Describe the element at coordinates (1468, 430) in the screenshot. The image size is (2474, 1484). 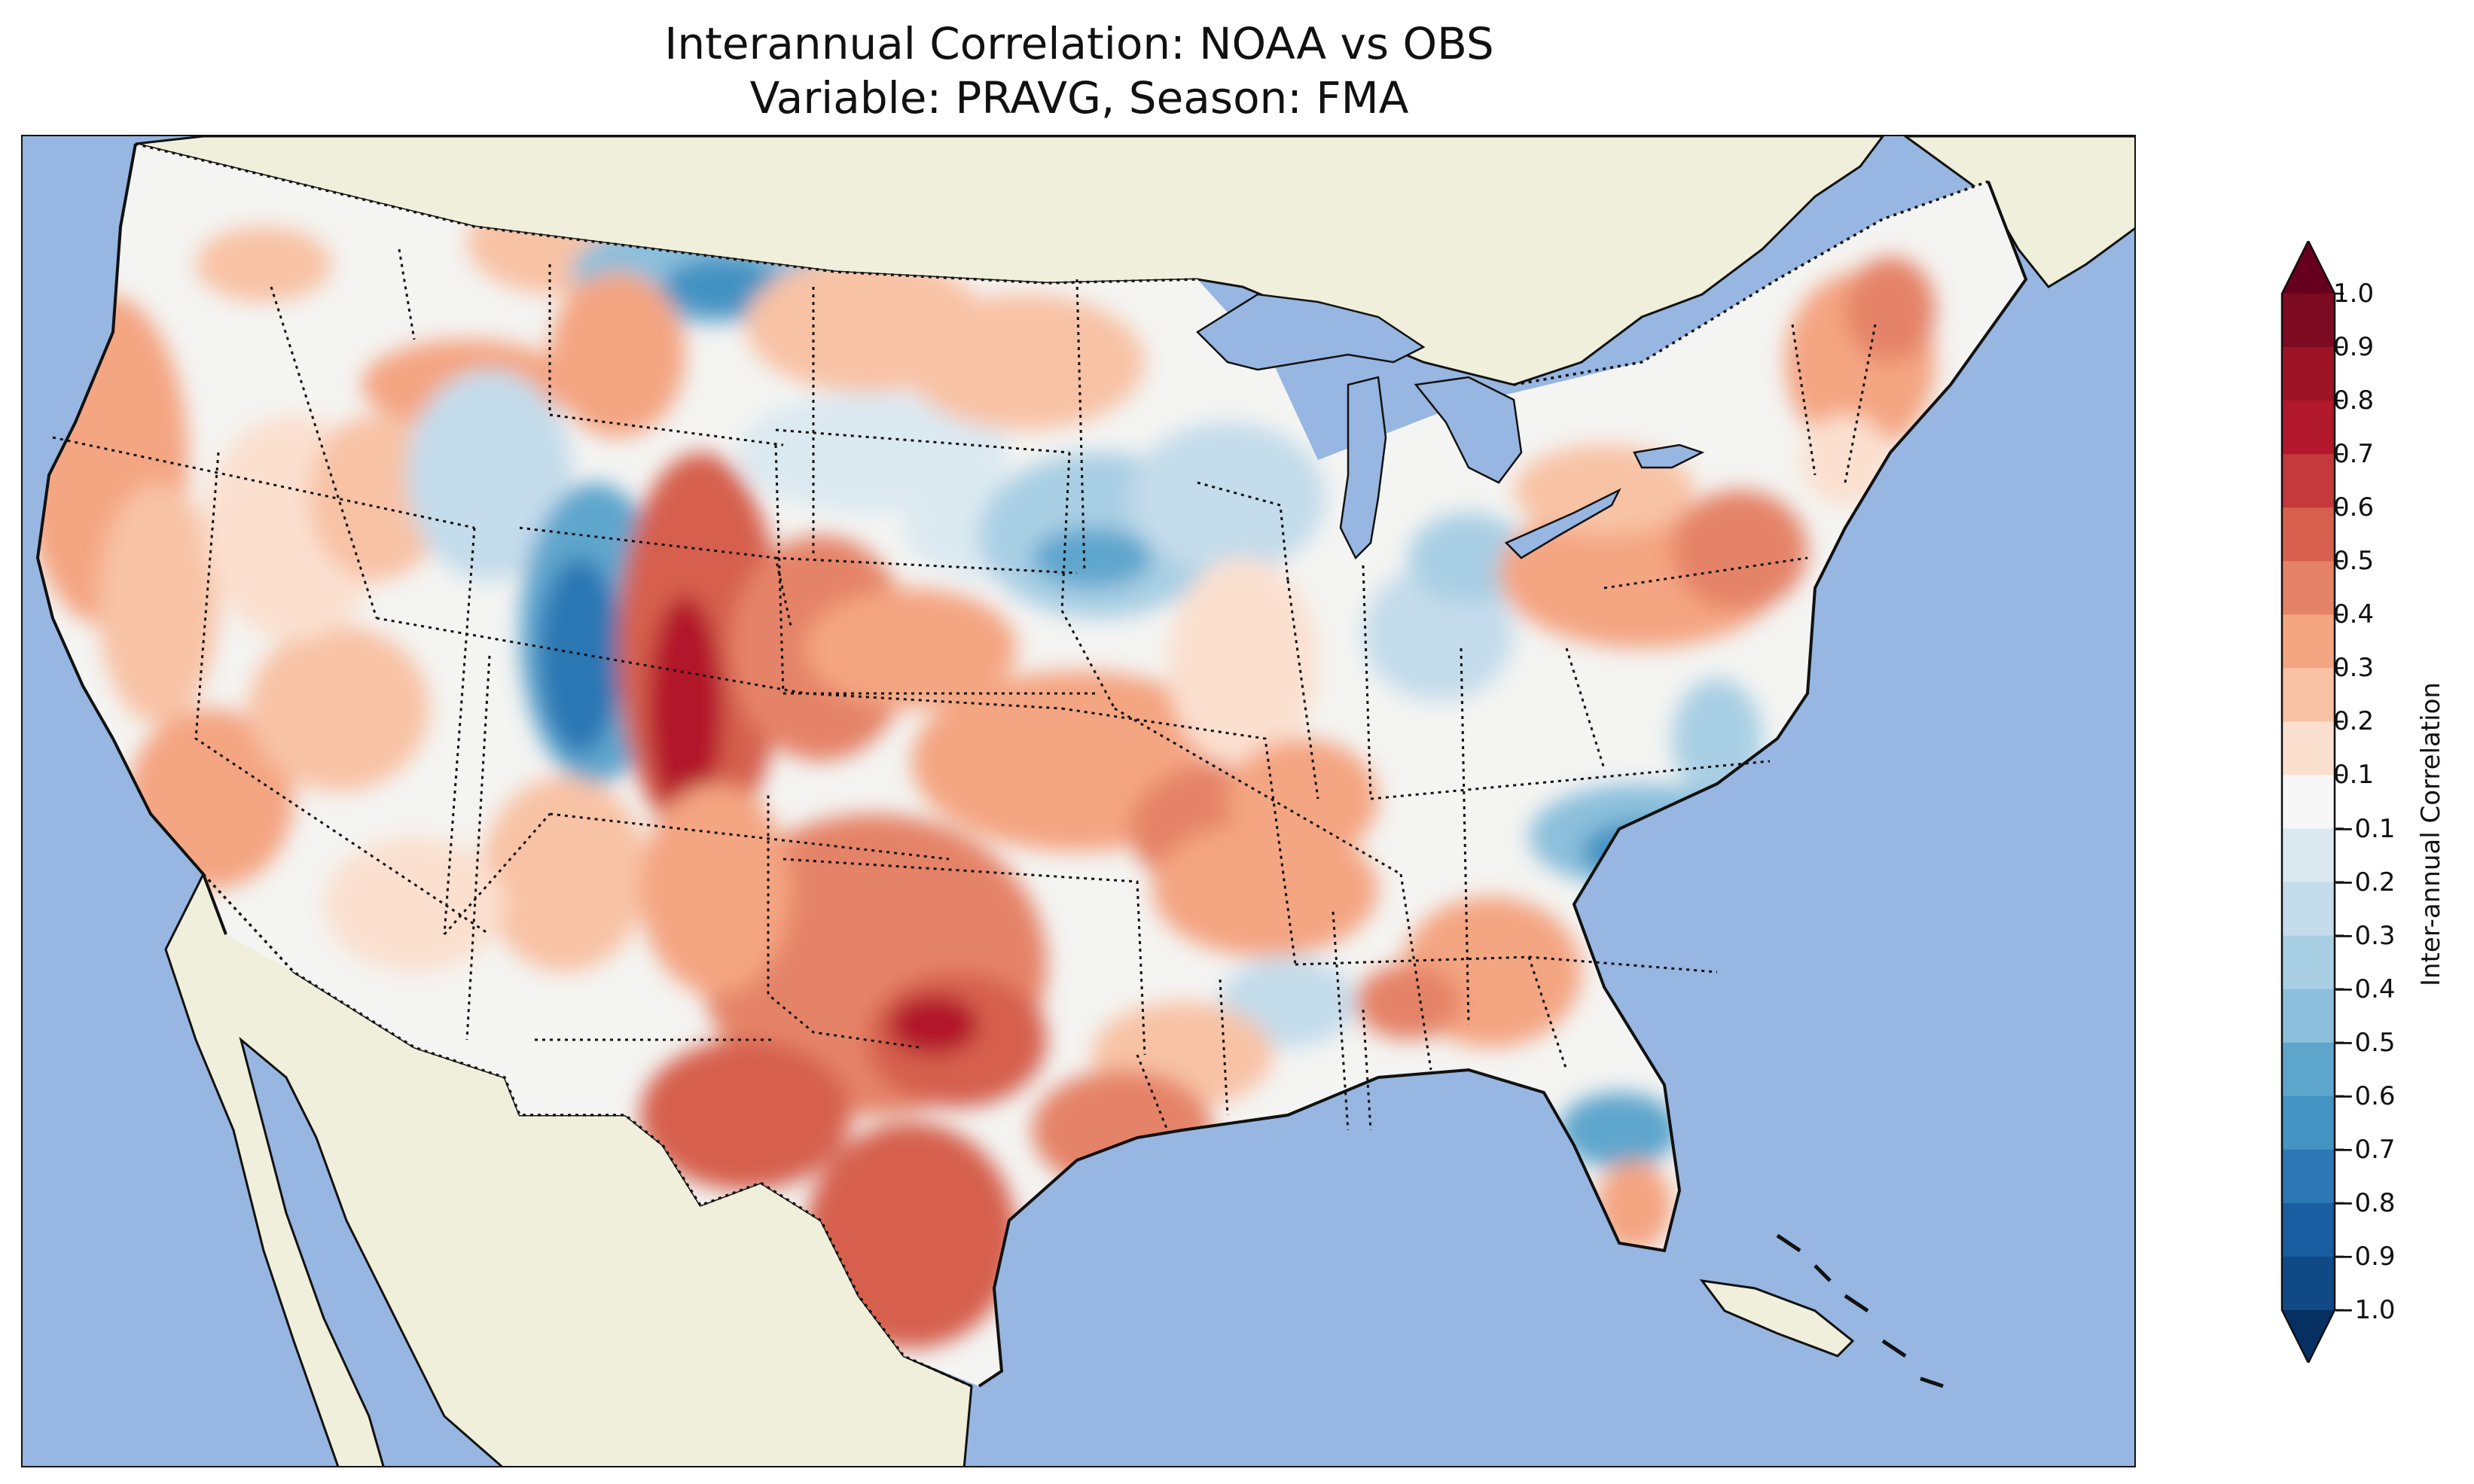
I see `lake-huron` at that location.